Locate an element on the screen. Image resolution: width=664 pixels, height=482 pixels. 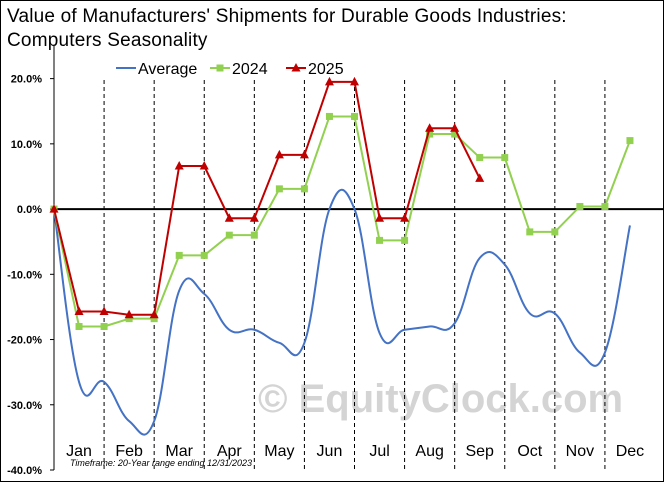
watermark: © EquityClock.com is located at coordinates (440, 399).